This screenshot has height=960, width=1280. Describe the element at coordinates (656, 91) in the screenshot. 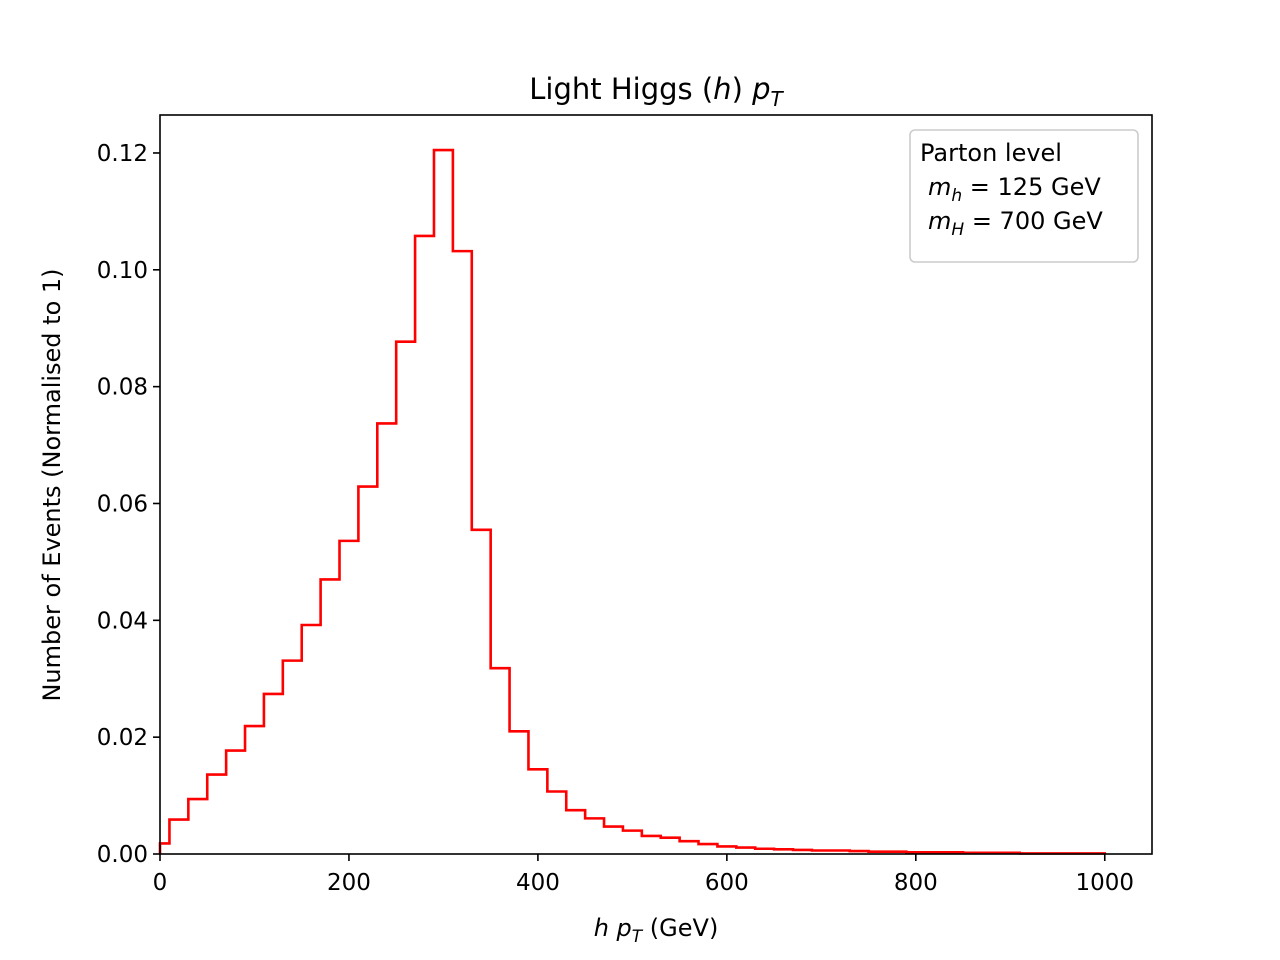

I see `chart-title: Light Higgs (h) pT` at that location.